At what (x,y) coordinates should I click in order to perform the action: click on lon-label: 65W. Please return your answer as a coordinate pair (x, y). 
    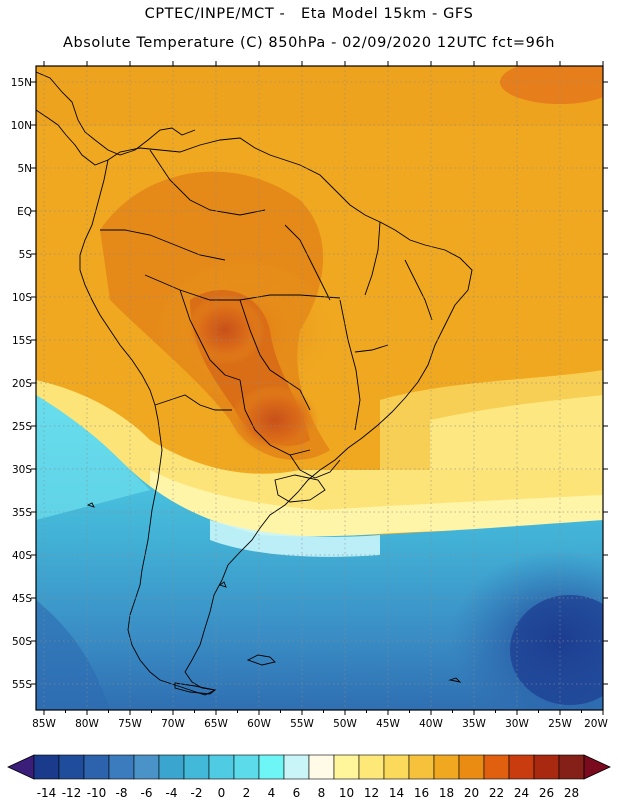
    Looking at the image, I should click on (216, 724).